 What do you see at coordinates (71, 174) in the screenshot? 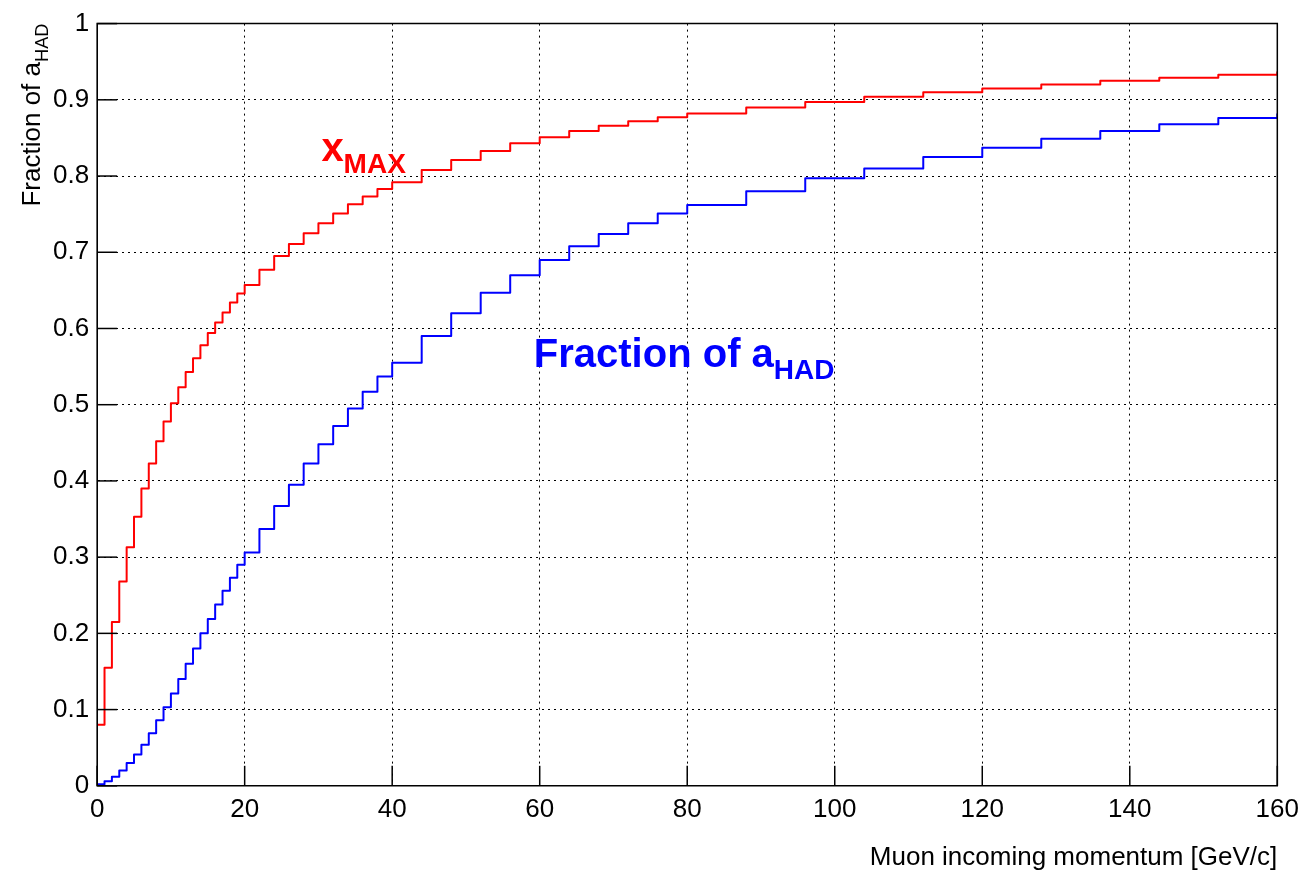
I see `y-tick-label: 0.8` at bounding box center [71, 174].